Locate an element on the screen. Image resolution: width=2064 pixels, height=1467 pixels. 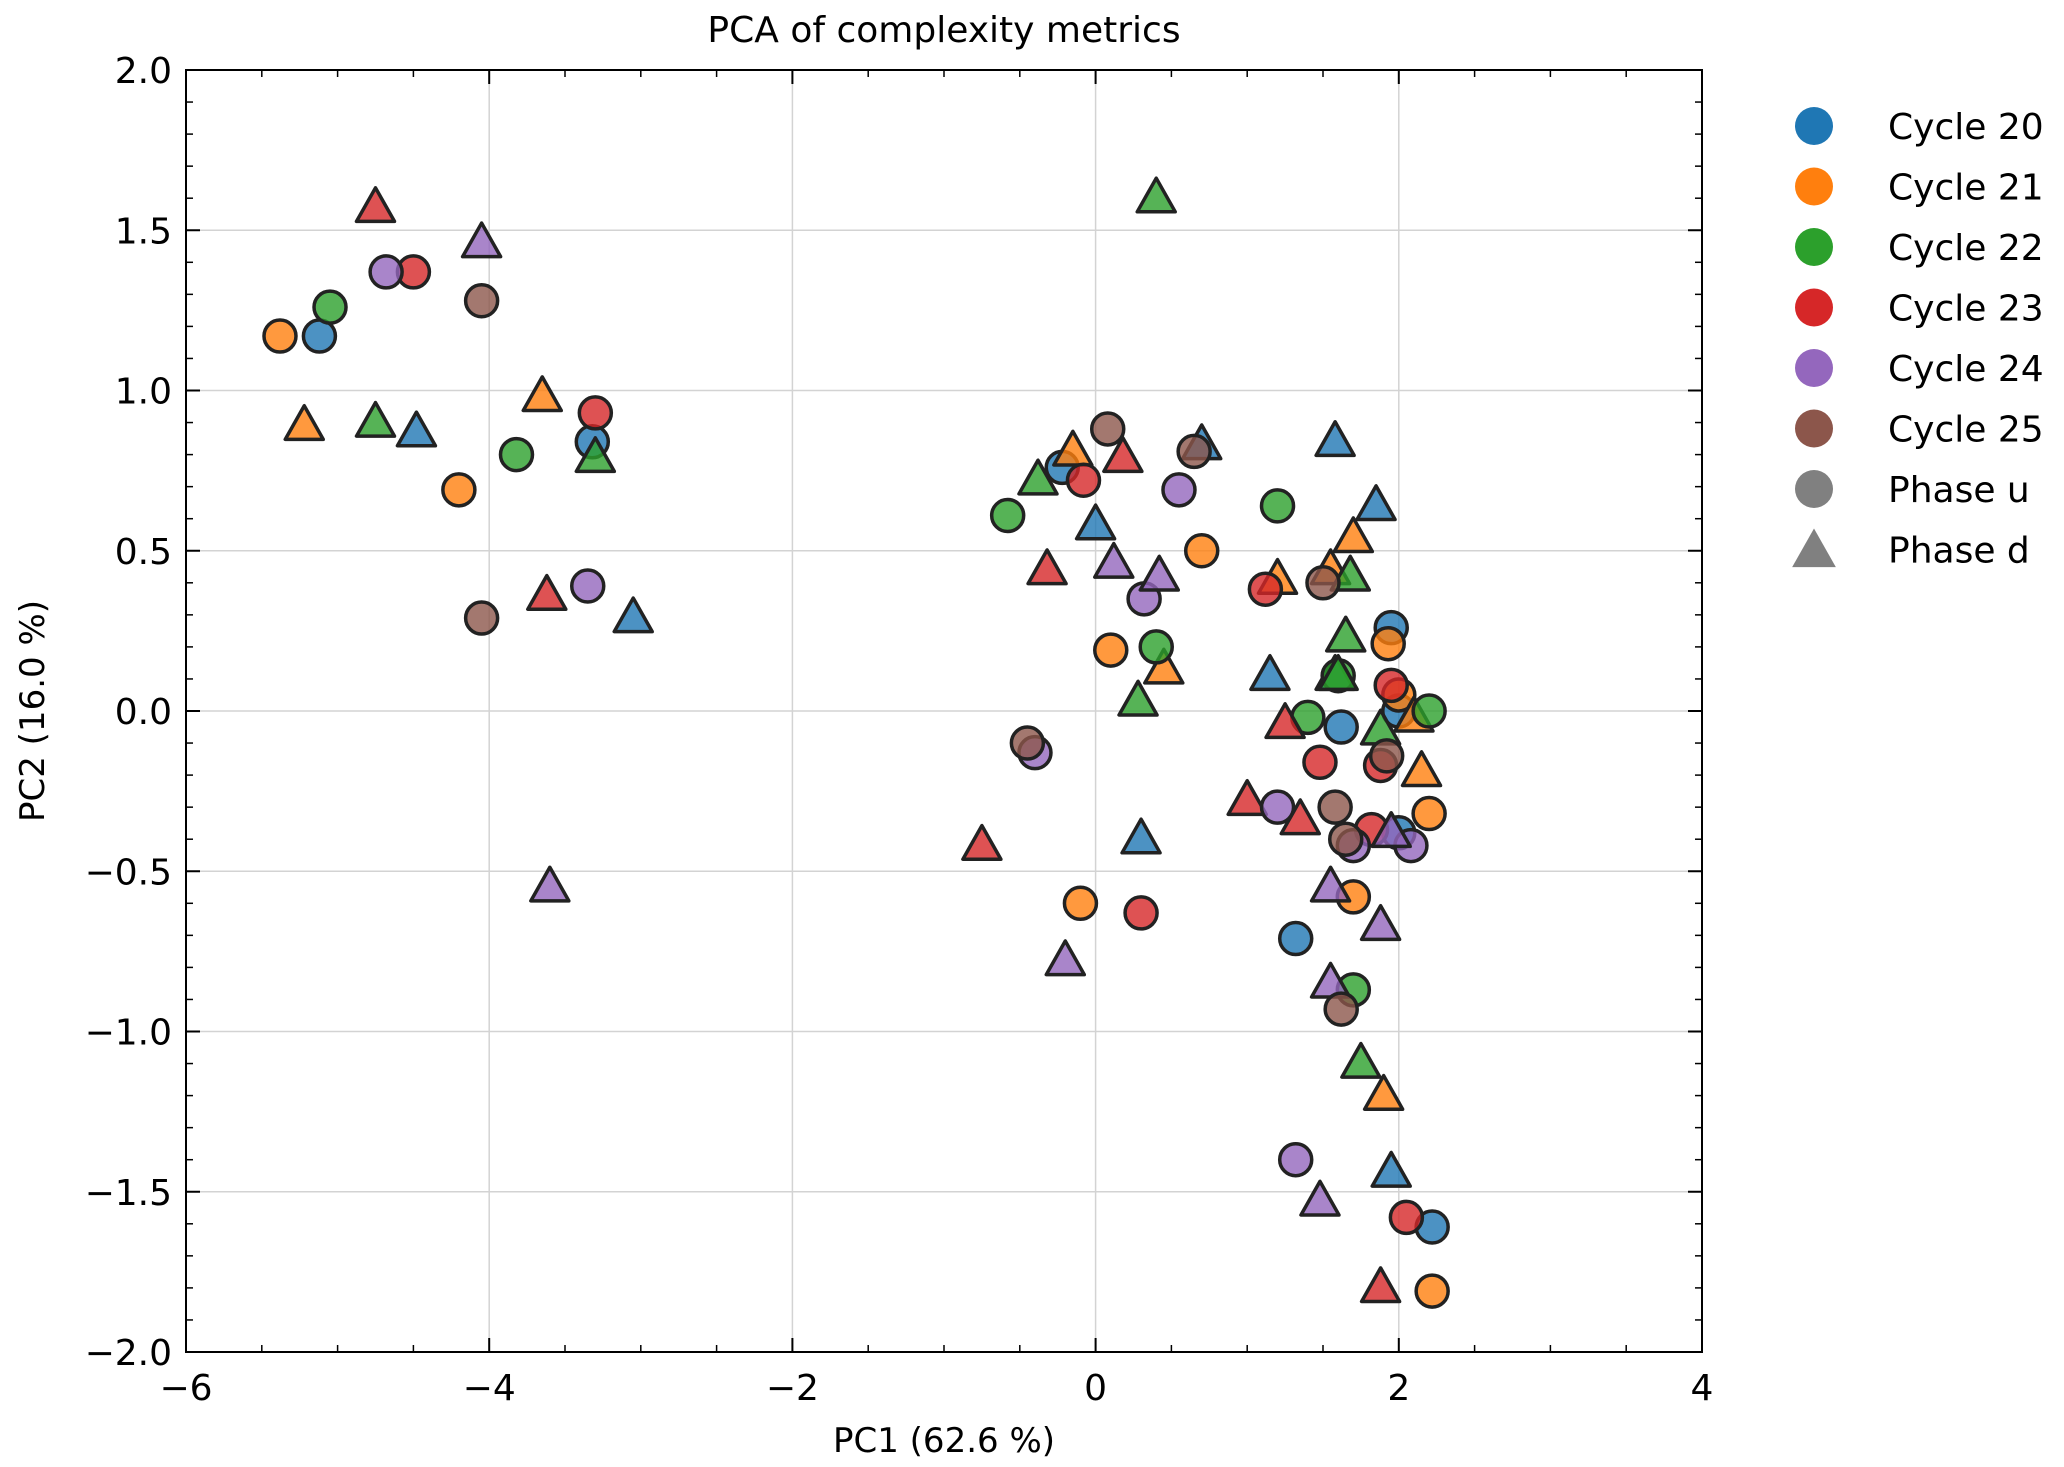
y-tick-label: −2.0 is located at coordinates (128, 1353).